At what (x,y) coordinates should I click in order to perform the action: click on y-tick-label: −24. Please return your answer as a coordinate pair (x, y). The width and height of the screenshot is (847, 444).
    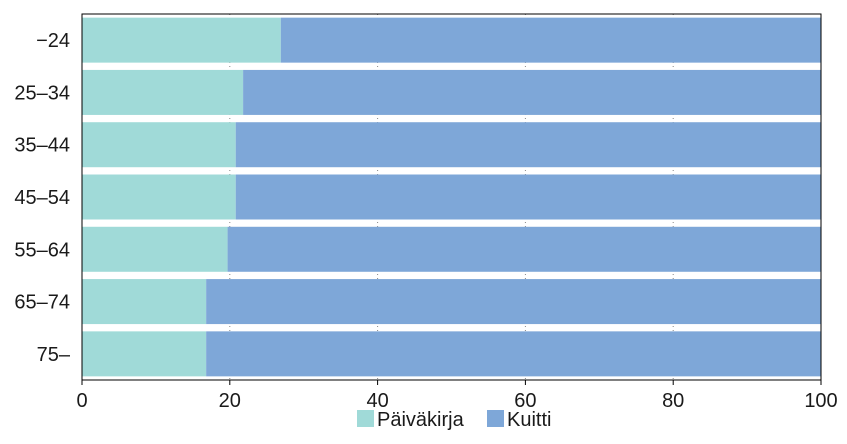
    Looking at the image, I should click on (53, 41).